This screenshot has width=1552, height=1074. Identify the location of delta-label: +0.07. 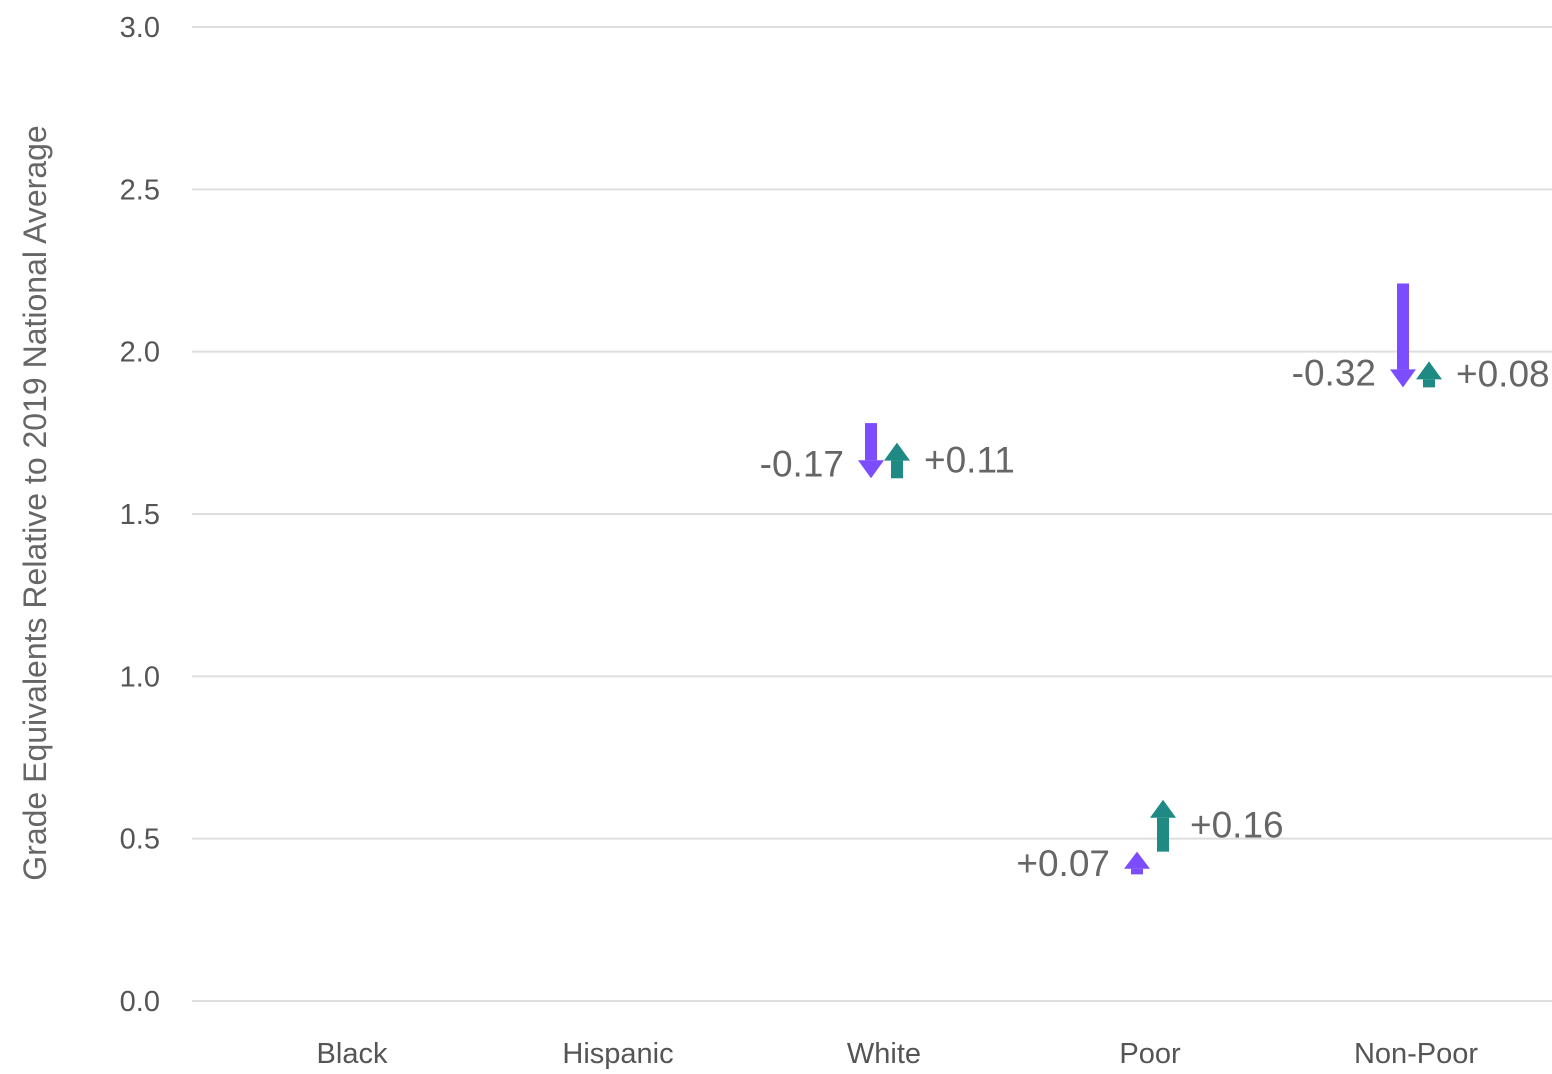
(1063, 863).